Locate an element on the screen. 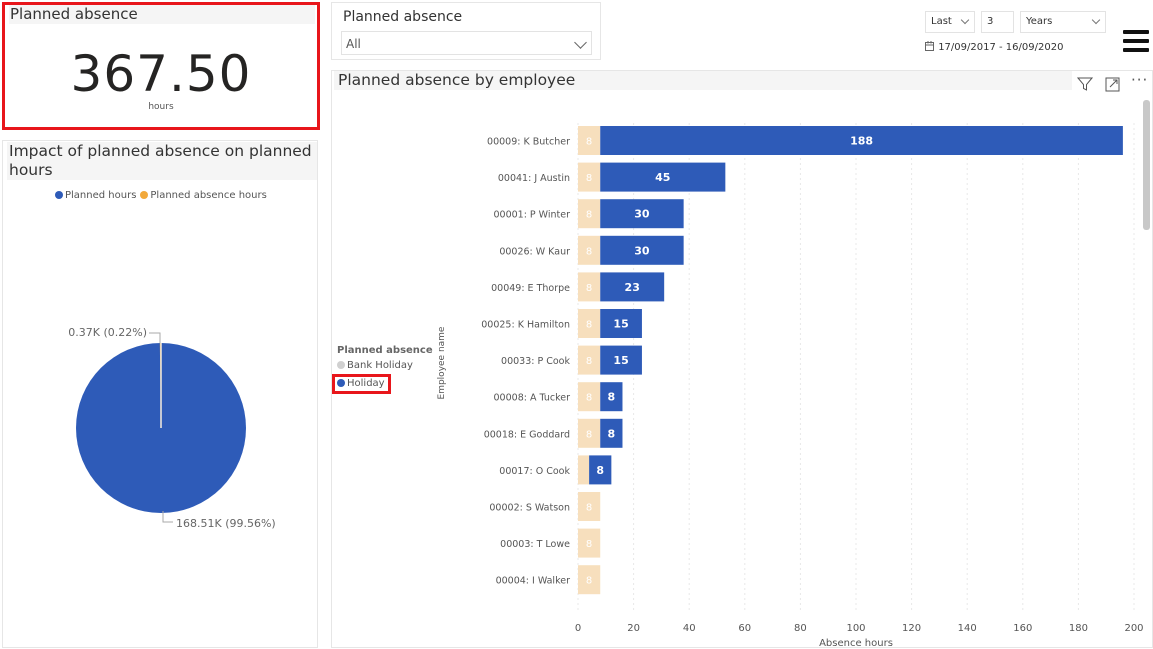 The width and height of the screenshot is (1153, 649). menu-icon is located at coordinates (1136, 43).